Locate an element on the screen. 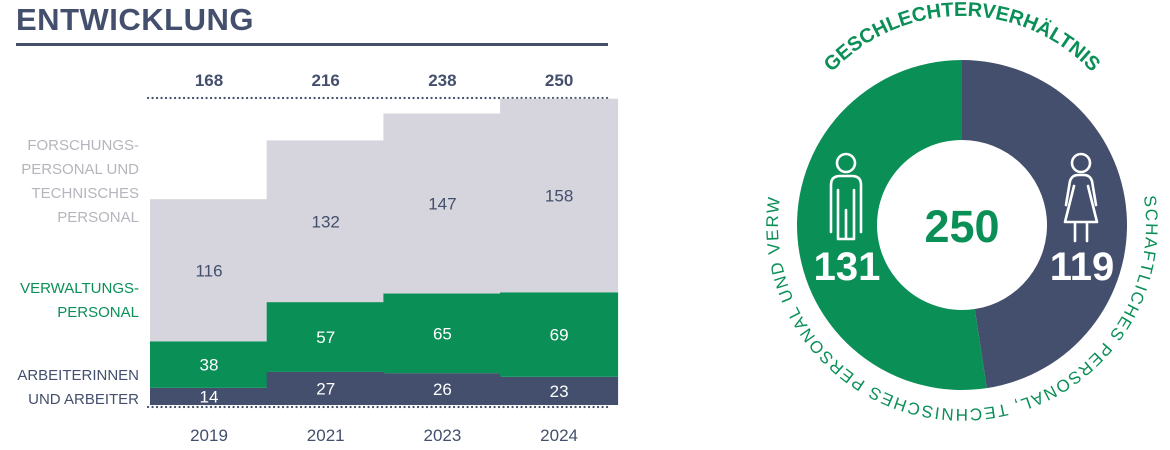 The width and height of the screenshot is (1170, 450). male-person-icon is located at coordinates (846, 196).